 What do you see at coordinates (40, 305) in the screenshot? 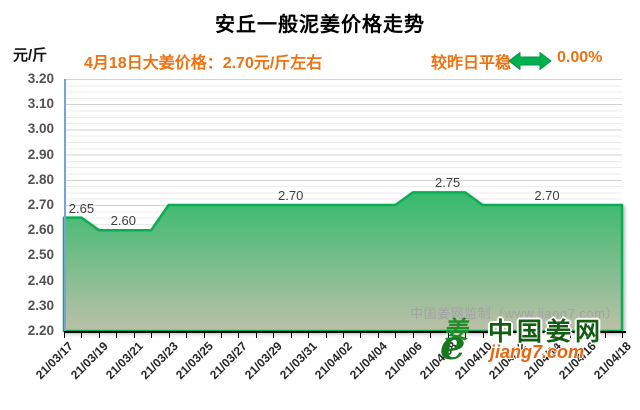
I see `y-axis-tick-label: 2.30` at bounding box center [40, 305].